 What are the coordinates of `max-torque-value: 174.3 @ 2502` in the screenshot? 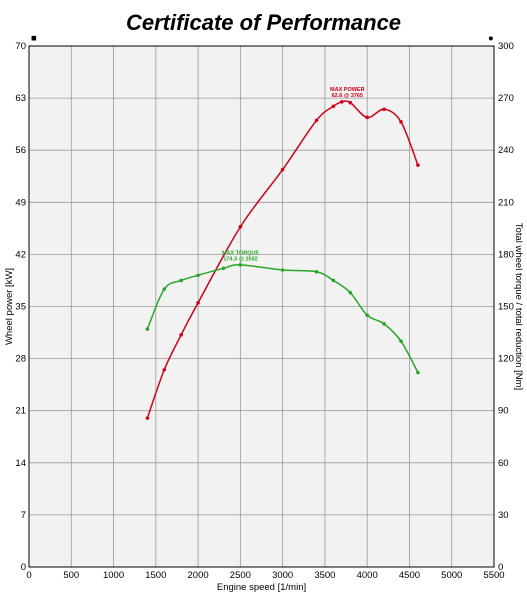 It's located at (240, 259).